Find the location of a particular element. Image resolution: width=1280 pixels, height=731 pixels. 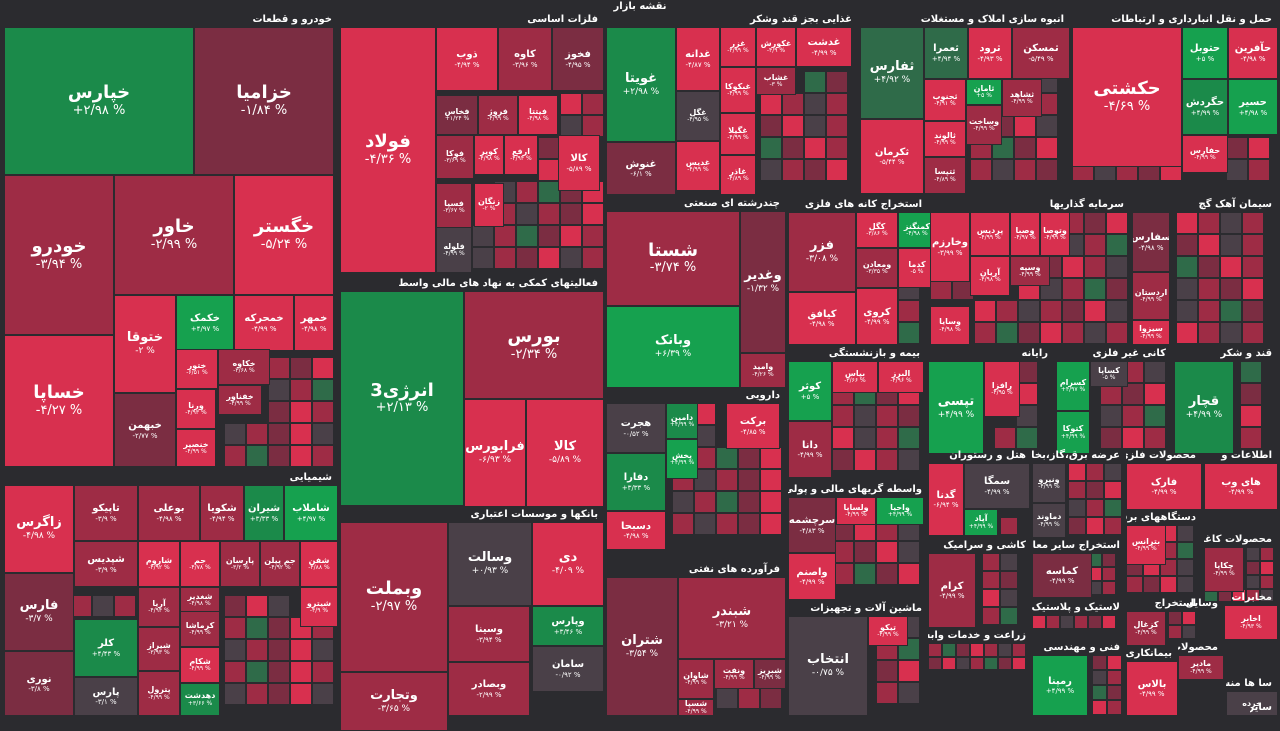

stock-tile: شاروم -۴/۹۲ % is located at coordinates (159, 564).